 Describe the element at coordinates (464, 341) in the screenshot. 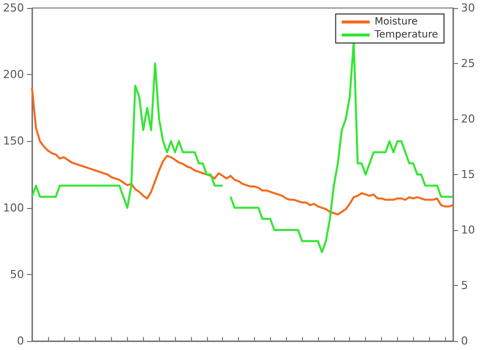

I see `y2-tick-label: 0` at that location.